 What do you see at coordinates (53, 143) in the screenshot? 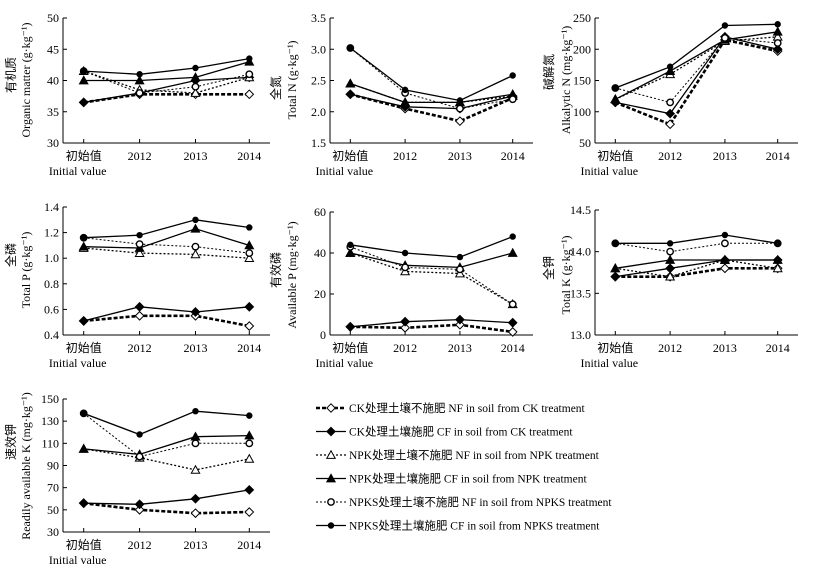
I see `y-tick-label: 30` at bounding box center [53, 143].